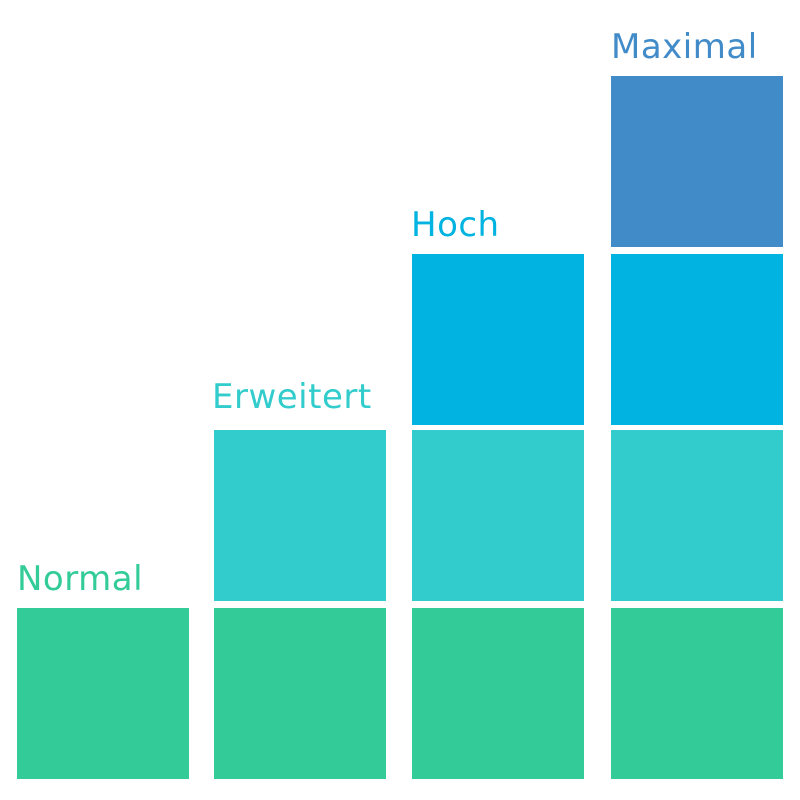  I want to click on block-hoch-tier1, so click(498, 693).